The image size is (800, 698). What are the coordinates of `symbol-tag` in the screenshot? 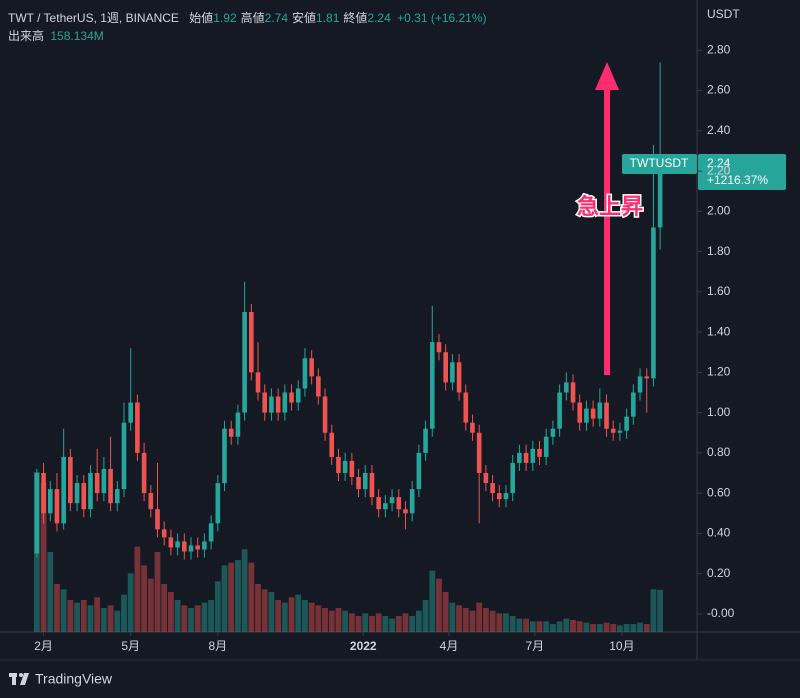 It's located at (659, 164).